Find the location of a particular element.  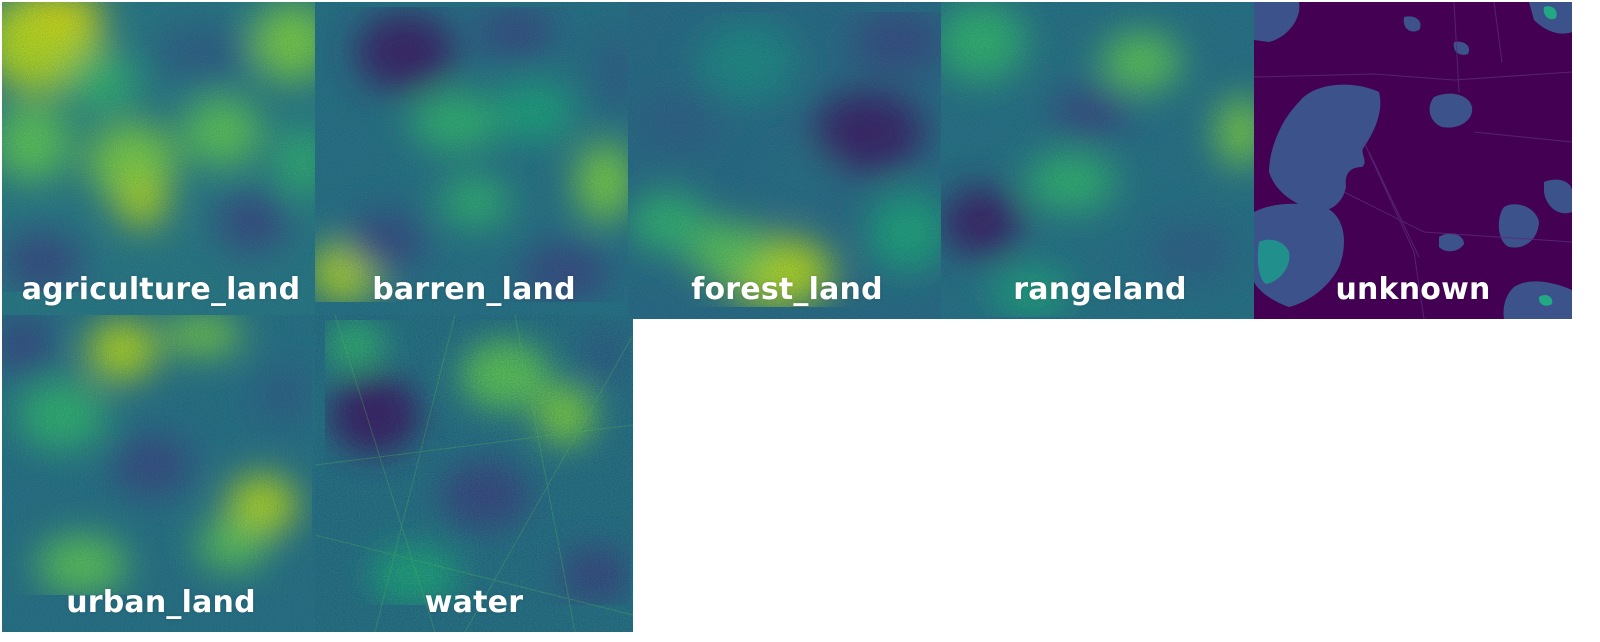

panel-unknown: unknown is located at coordinates (1413, 160).